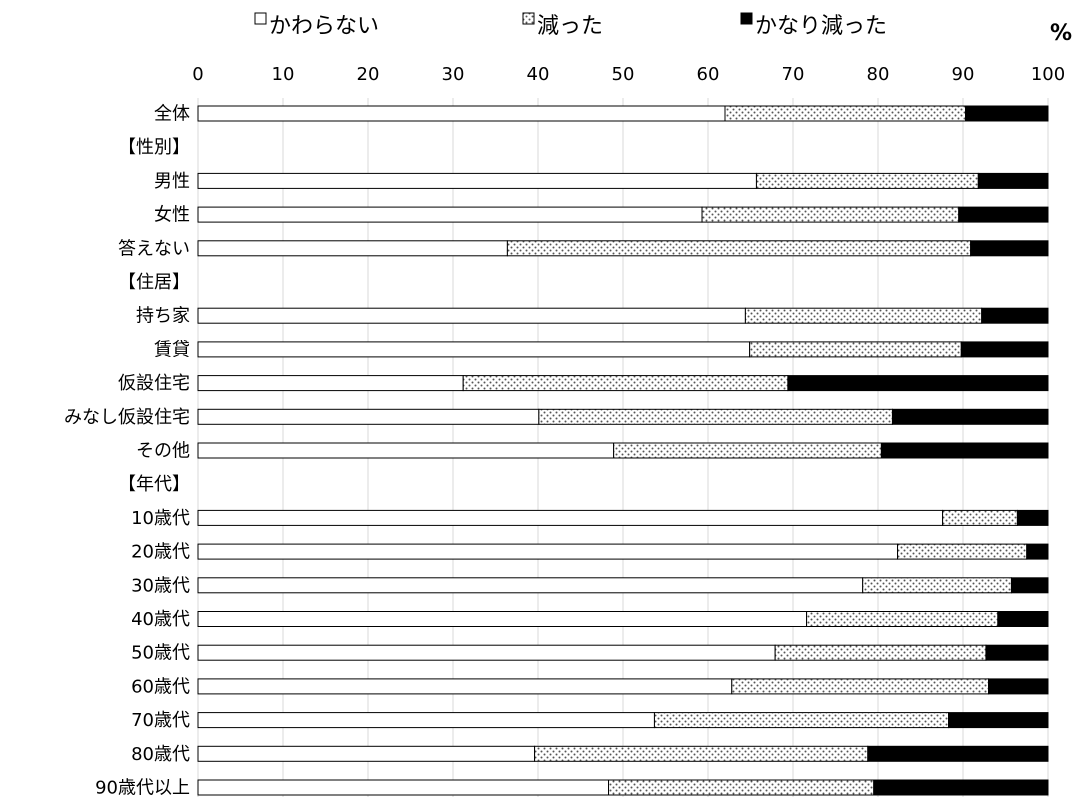 The height and width of the screenshot is (798, 1079). I want to click on x-tick-label: 20, so click(368, 74).